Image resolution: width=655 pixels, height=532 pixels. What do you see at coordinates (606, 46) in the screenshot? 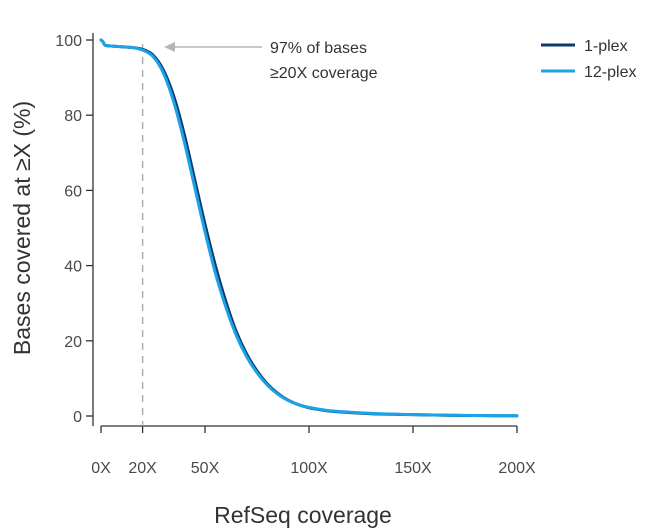
I see `legend-label-1-plex: 1-plex` at bounding box center [606, 46].